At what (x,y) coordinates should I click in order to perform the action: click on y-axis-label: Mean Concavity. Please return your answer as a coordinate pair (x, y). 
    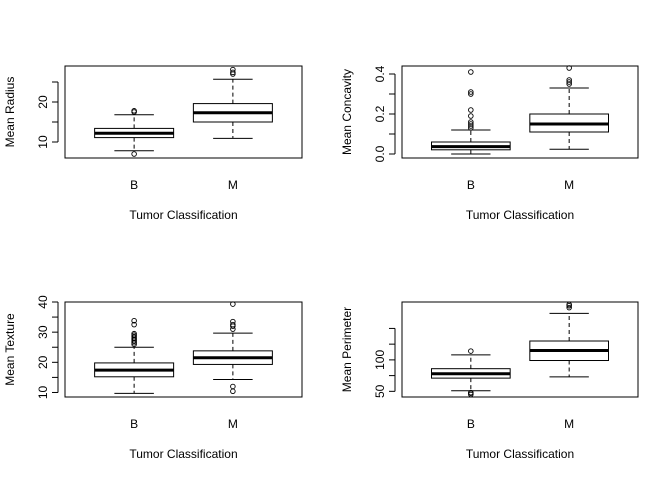
    Looking at the image, I should click on (347, 112).